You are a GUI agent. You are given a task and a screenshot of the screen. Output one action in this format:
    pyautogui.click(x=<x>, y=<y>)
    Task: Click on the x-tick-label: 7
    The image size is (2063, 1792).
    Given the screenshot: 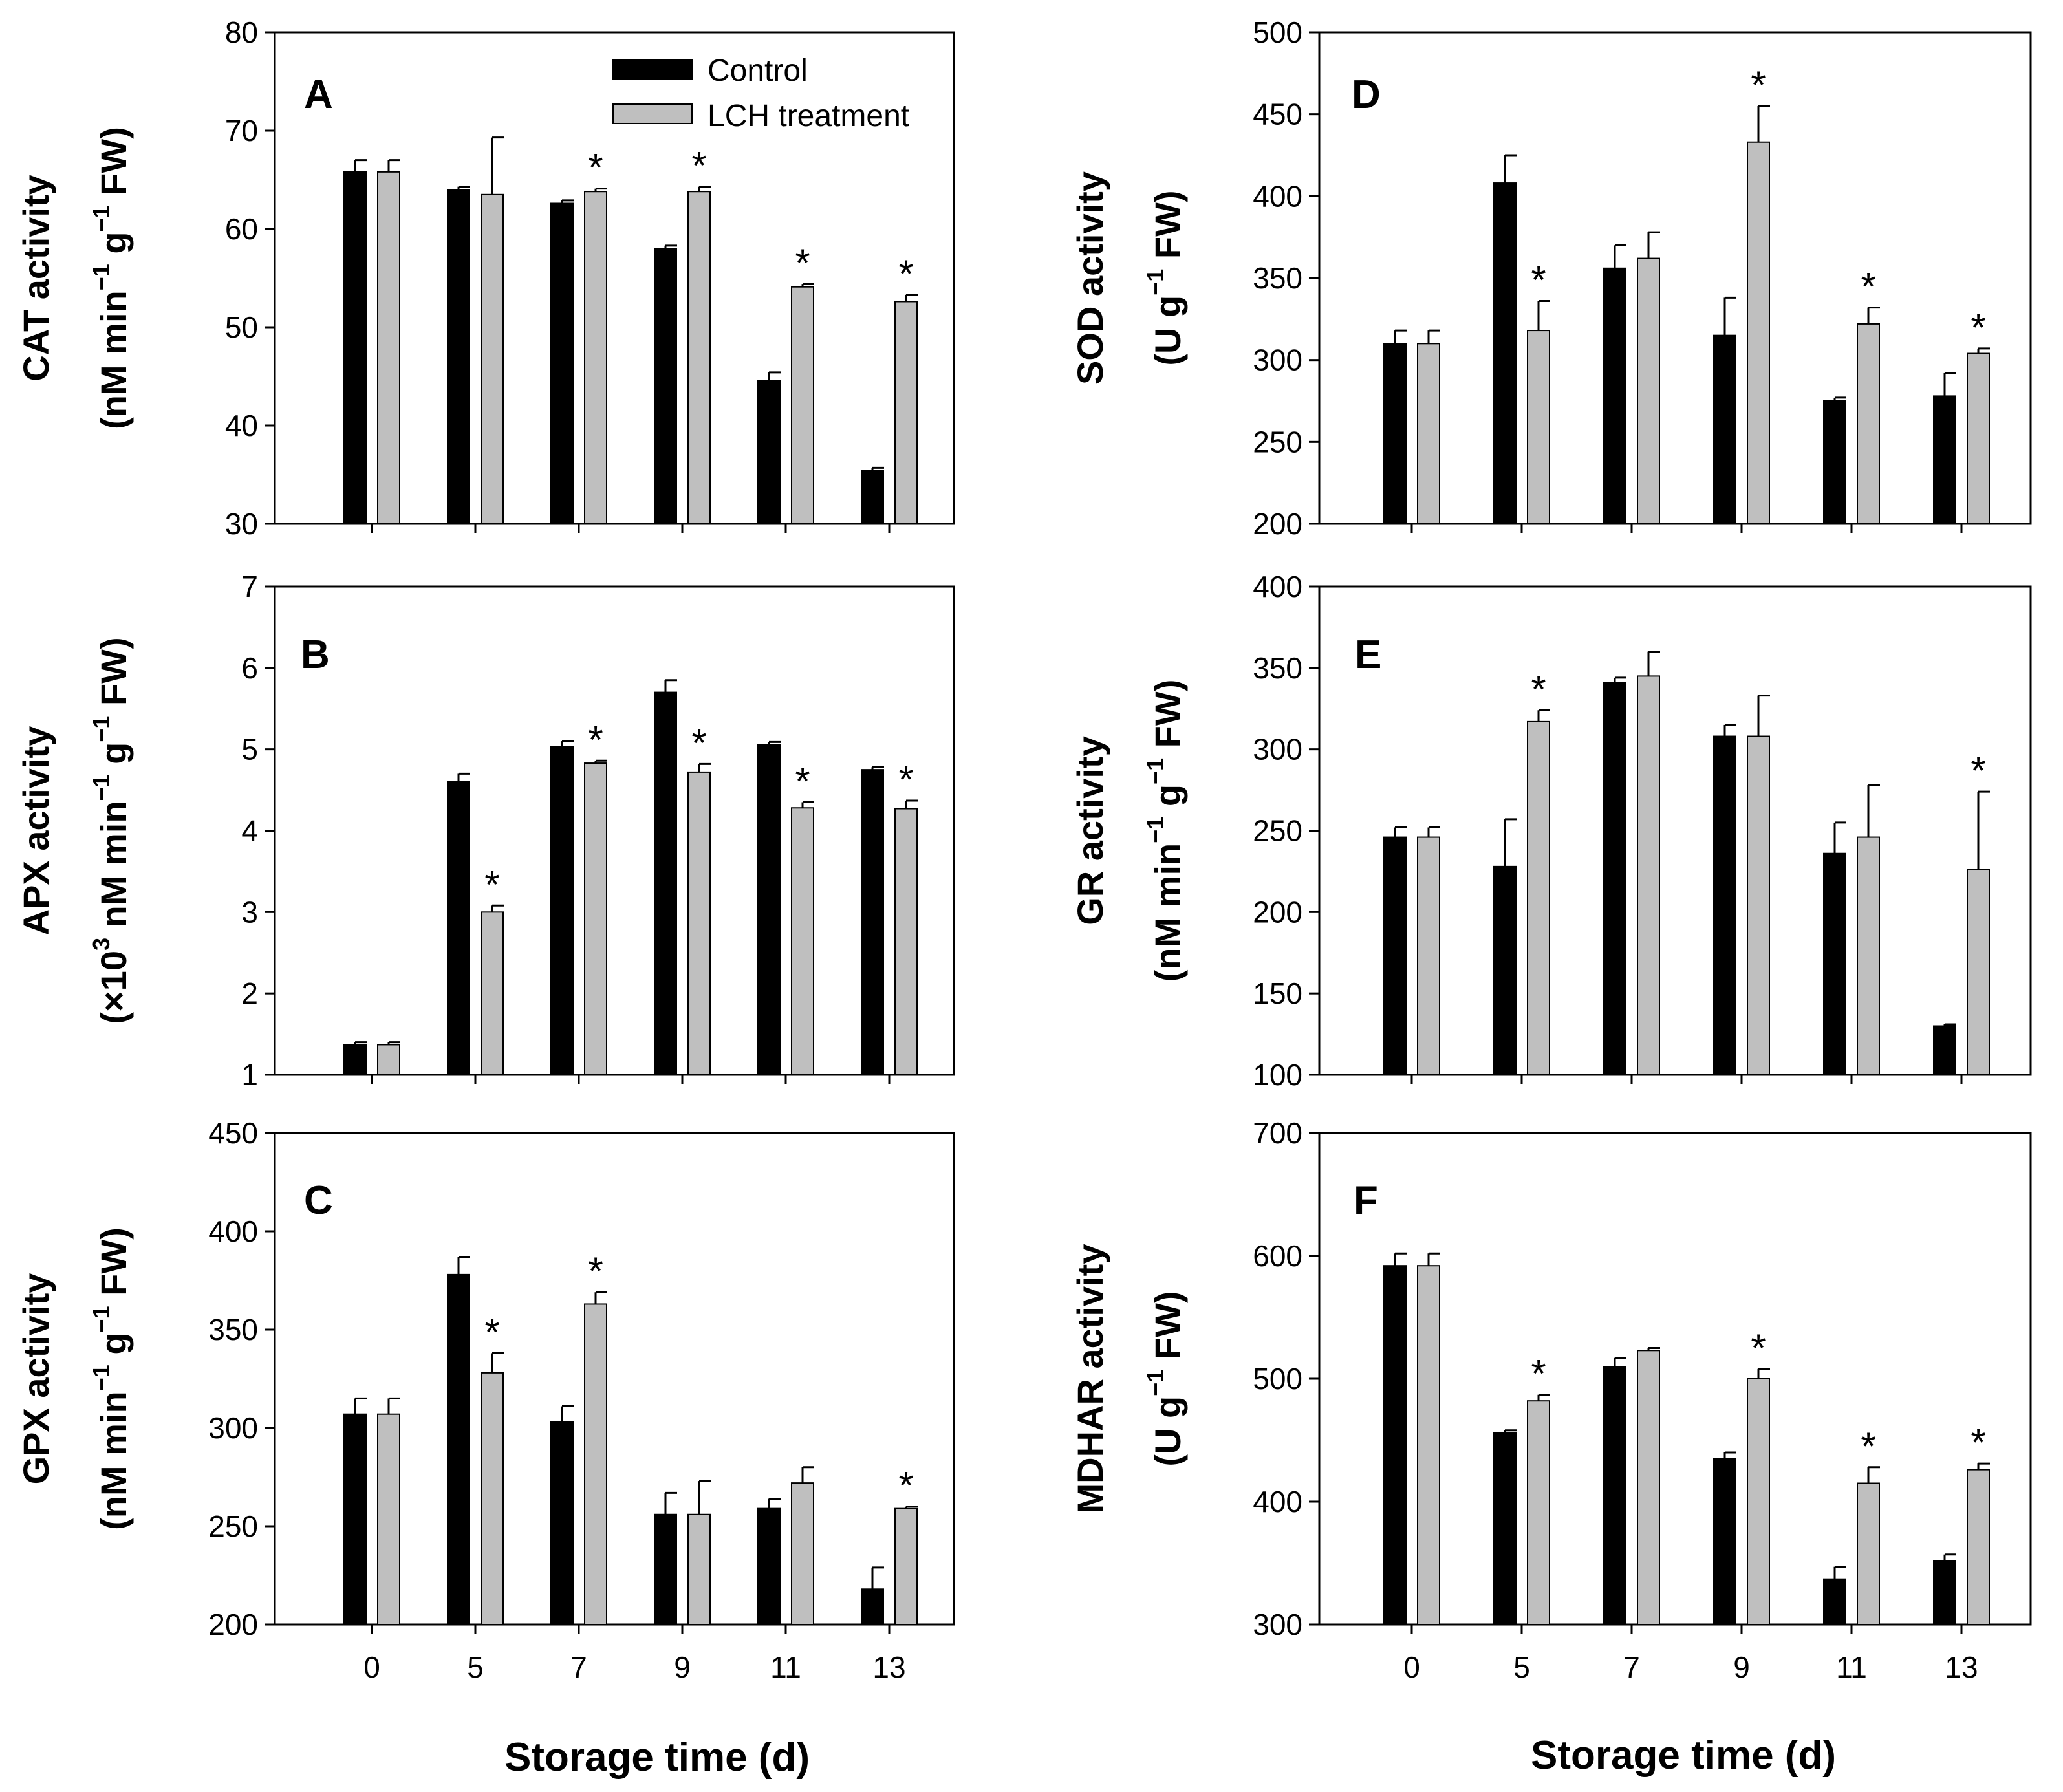 What is the action you would take?
    pyautogui.click(x=1631, y=1667)
    